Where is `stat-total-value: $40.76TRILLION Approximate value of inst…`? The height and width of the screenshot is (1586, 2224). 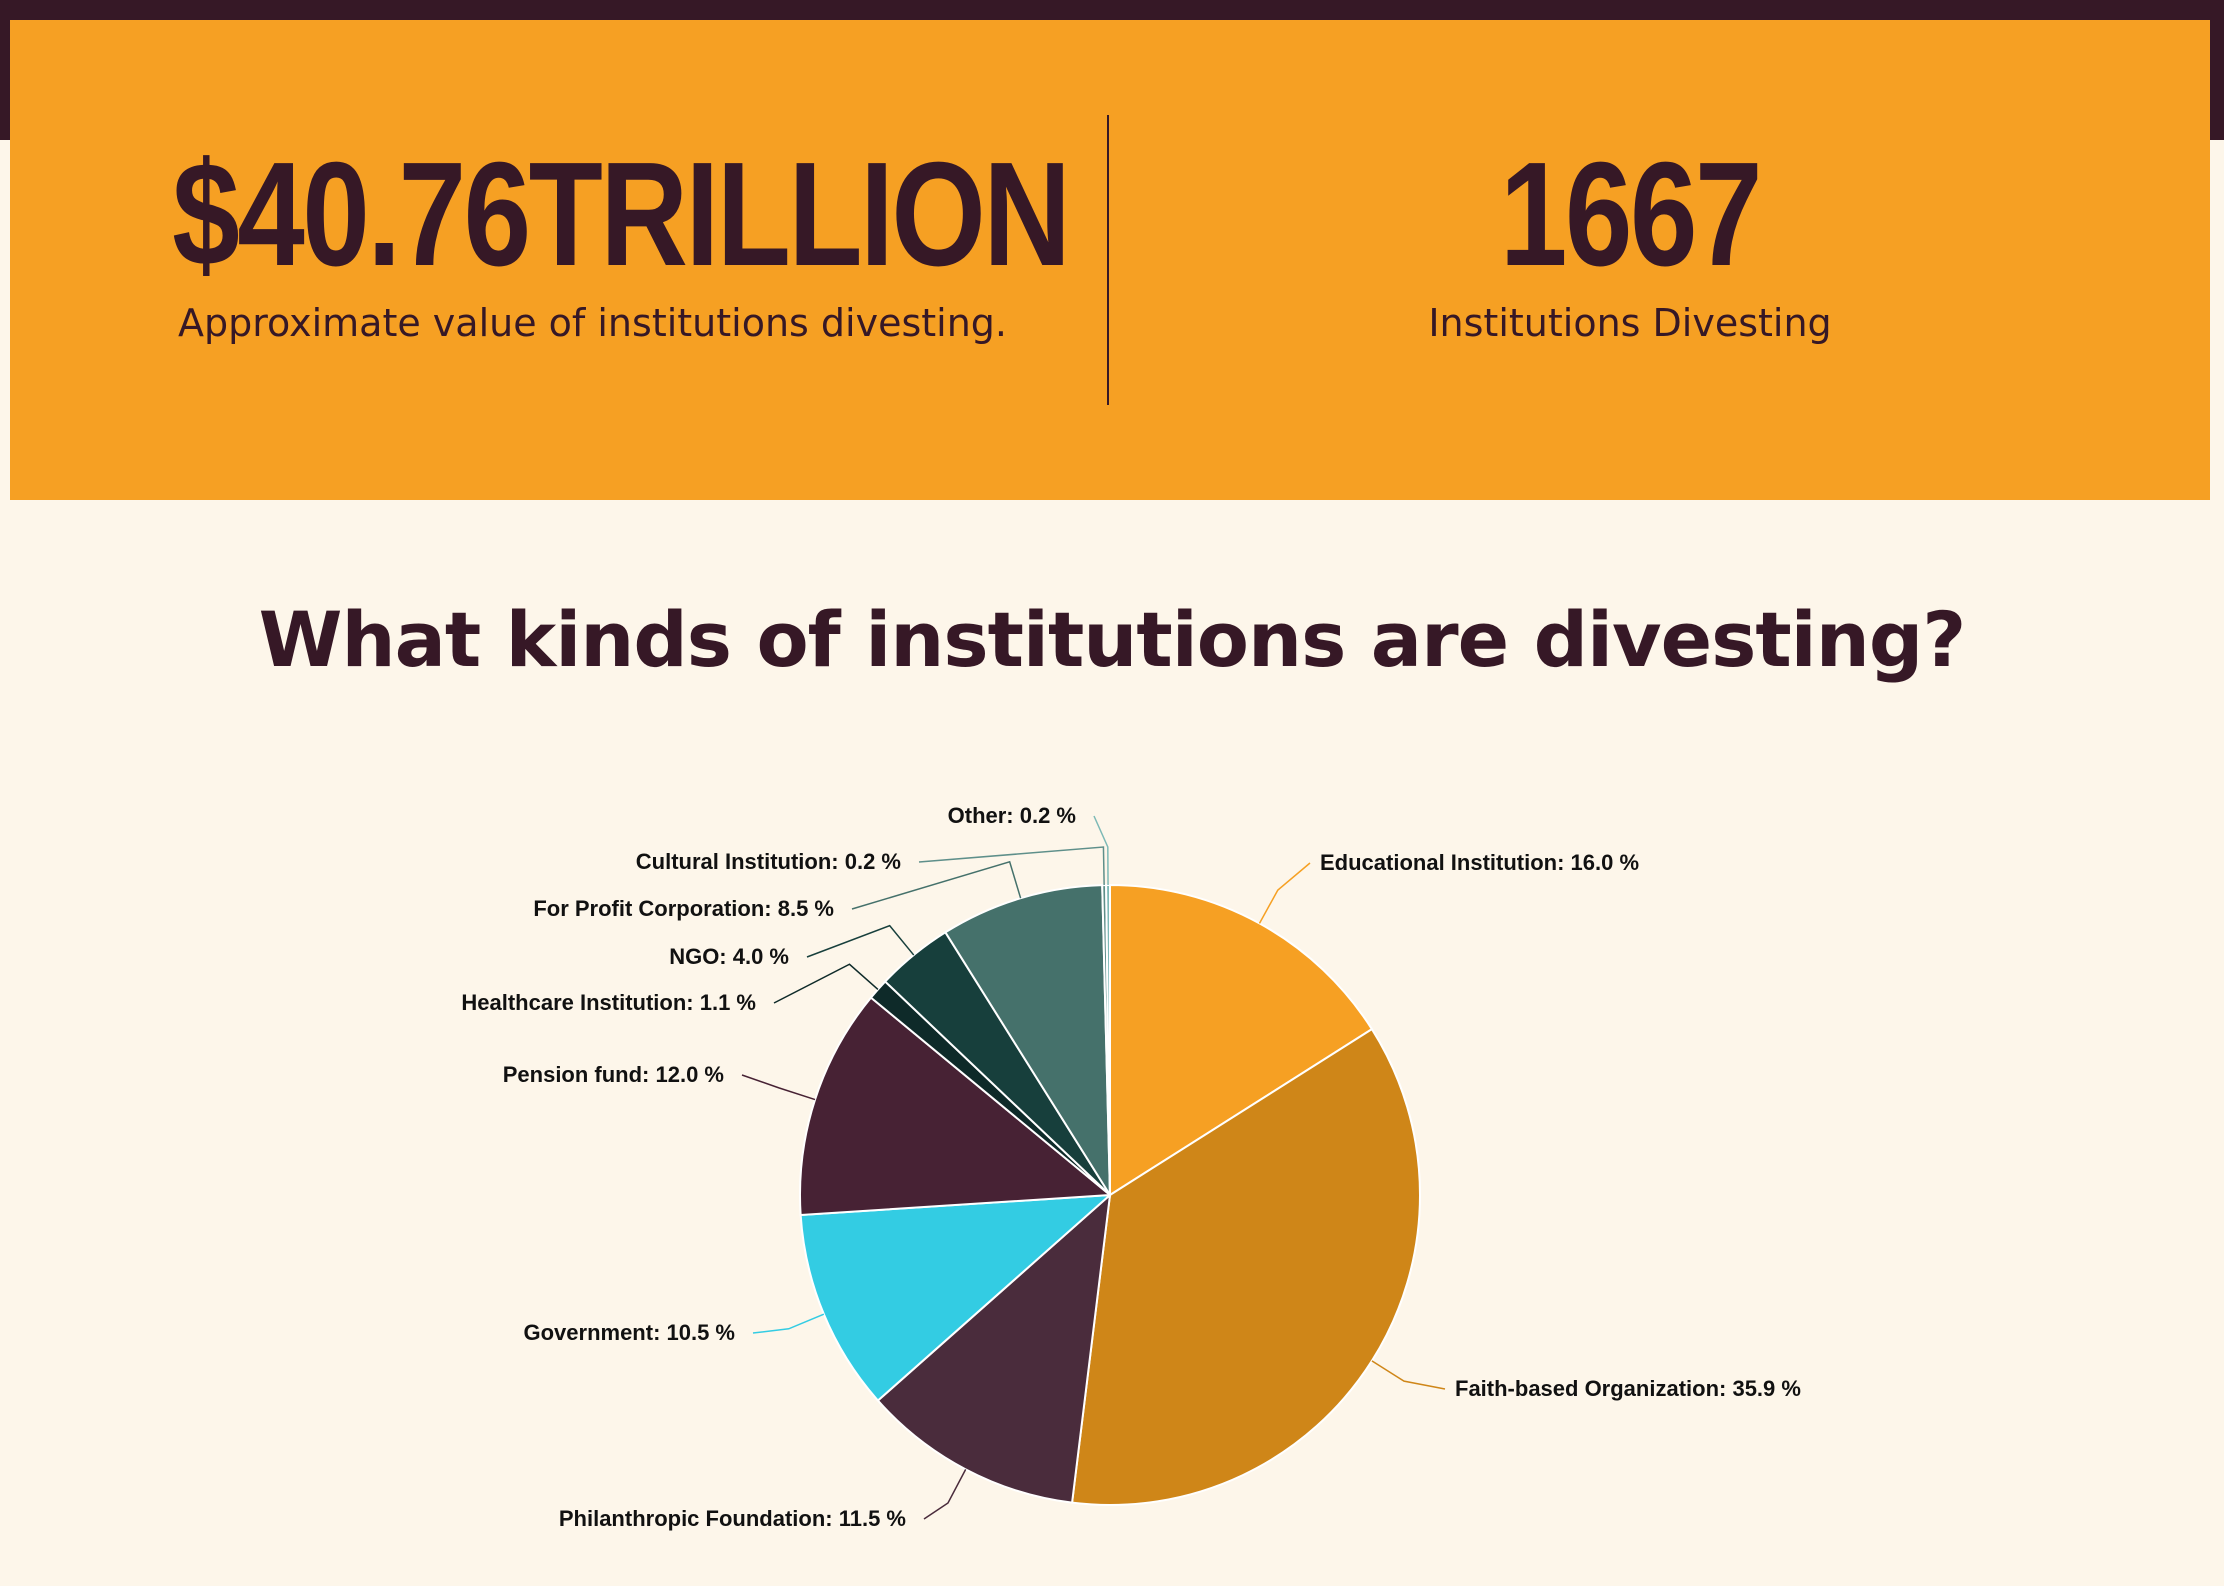
stat-total-value: $40.76TRILLION Approximate value of inst… is located at coordinates (592, 239).